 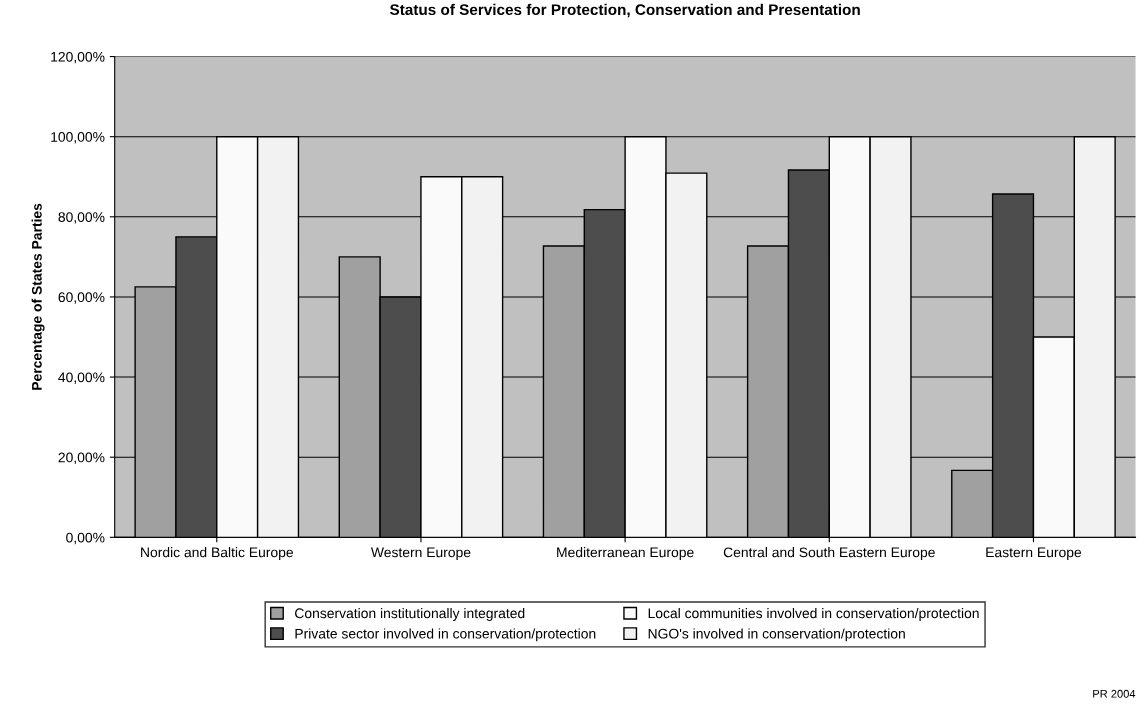 What do you see at coordinates (1034, 553) in the screenshot?
I see `x-tick-label: Eastern Europe` at bounding box center [1034, 553].